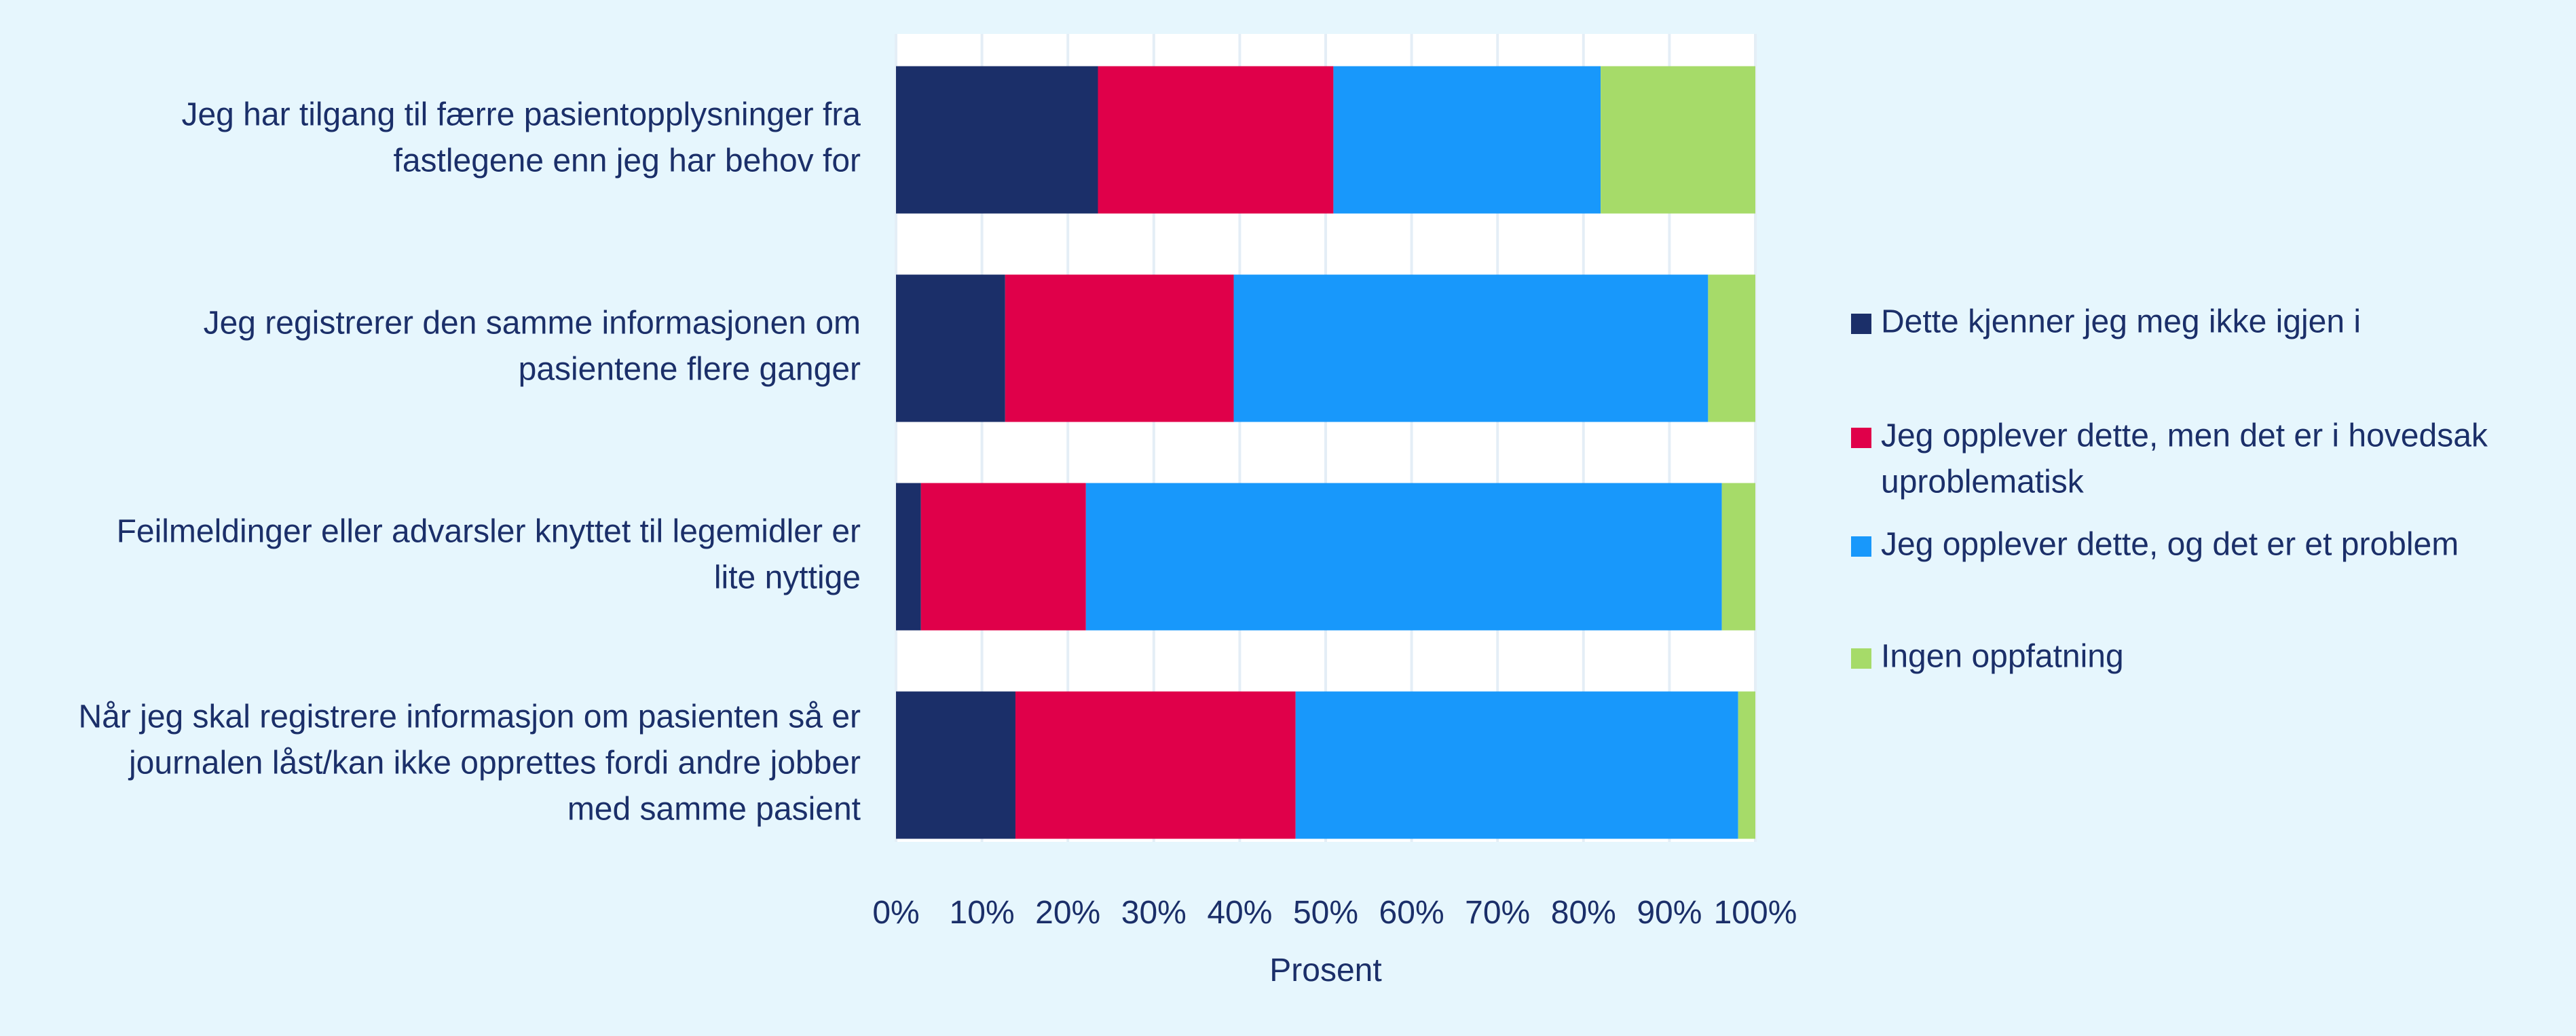 The height and width of the screenshot is (1036, 2576). What do you see at coordinates (1983, 482) in the screenshot?
I see `legend-label: uproblematisk` at bounding box center [1983, 482].